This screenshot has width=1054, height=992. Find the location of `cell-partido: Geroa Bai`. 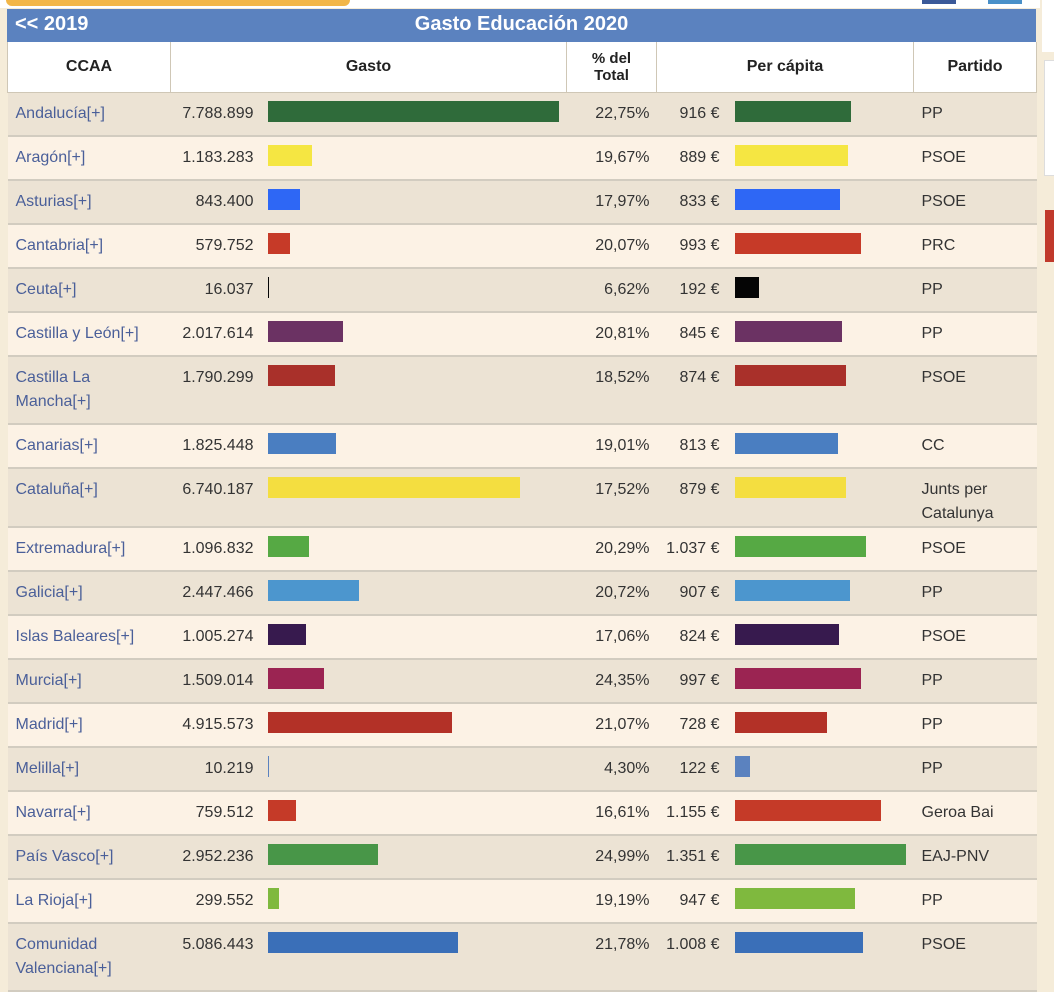

cell-partido: Geroa Bai is located at coordinates (975, 813).